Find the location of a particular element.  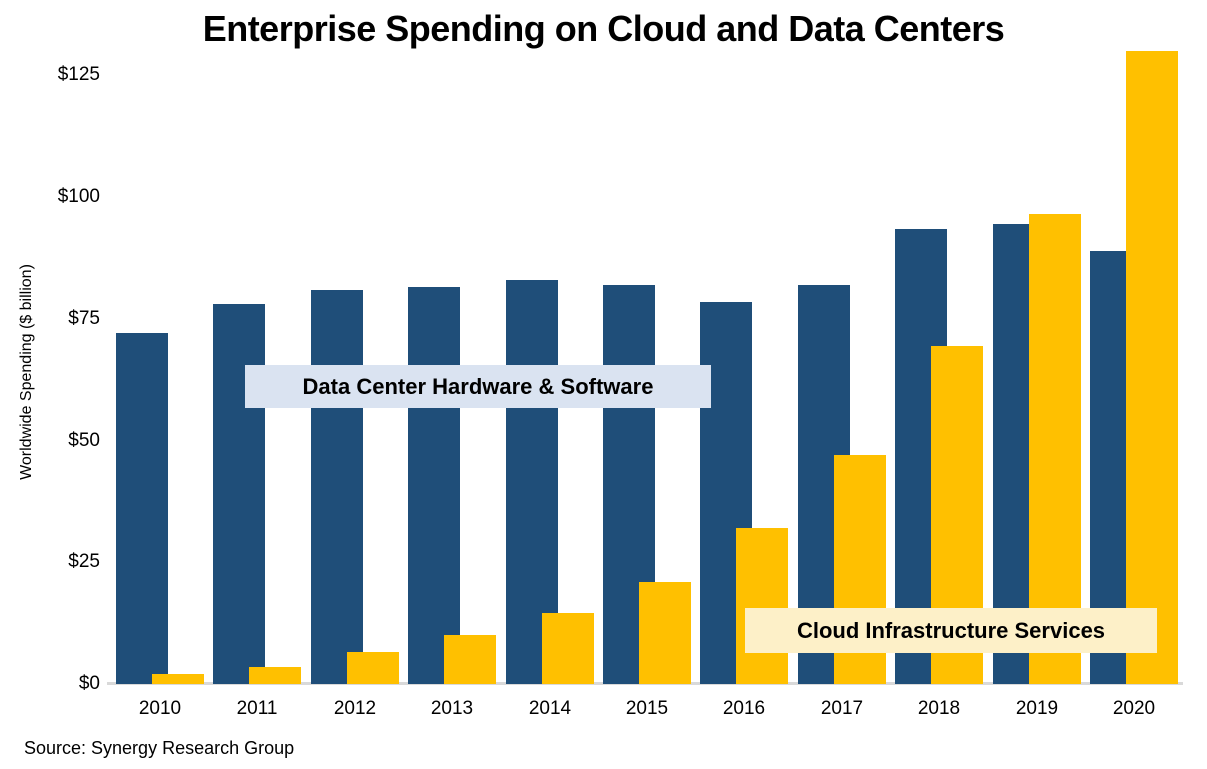

bar-cloud-2012 is located at coordinates (373, 668).